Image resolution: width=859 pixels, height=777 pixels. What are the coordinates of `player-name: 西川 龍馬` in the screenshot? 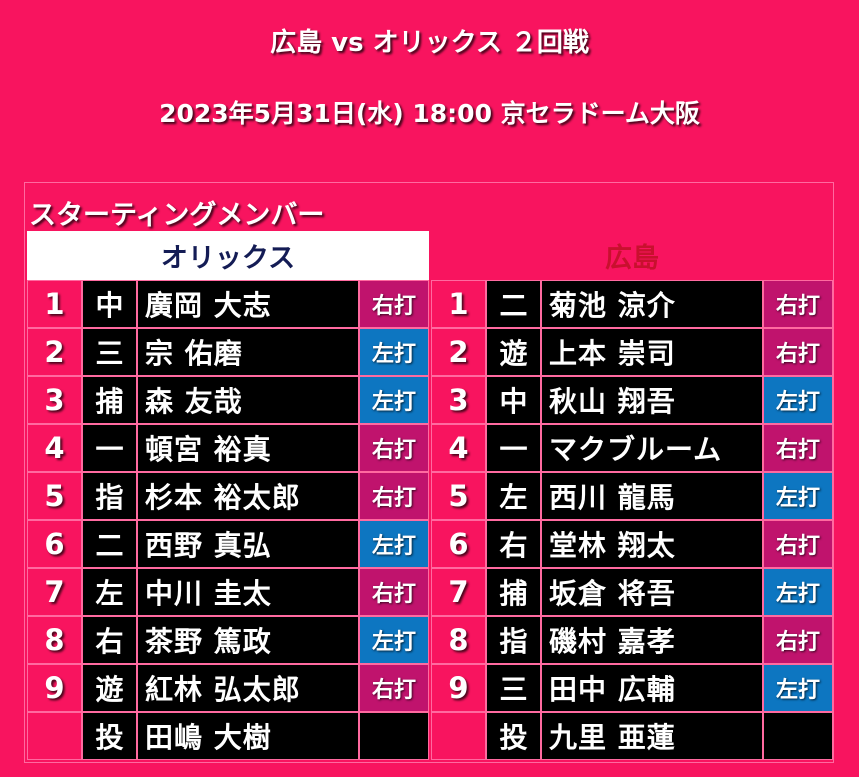 It's located at (652, 496).